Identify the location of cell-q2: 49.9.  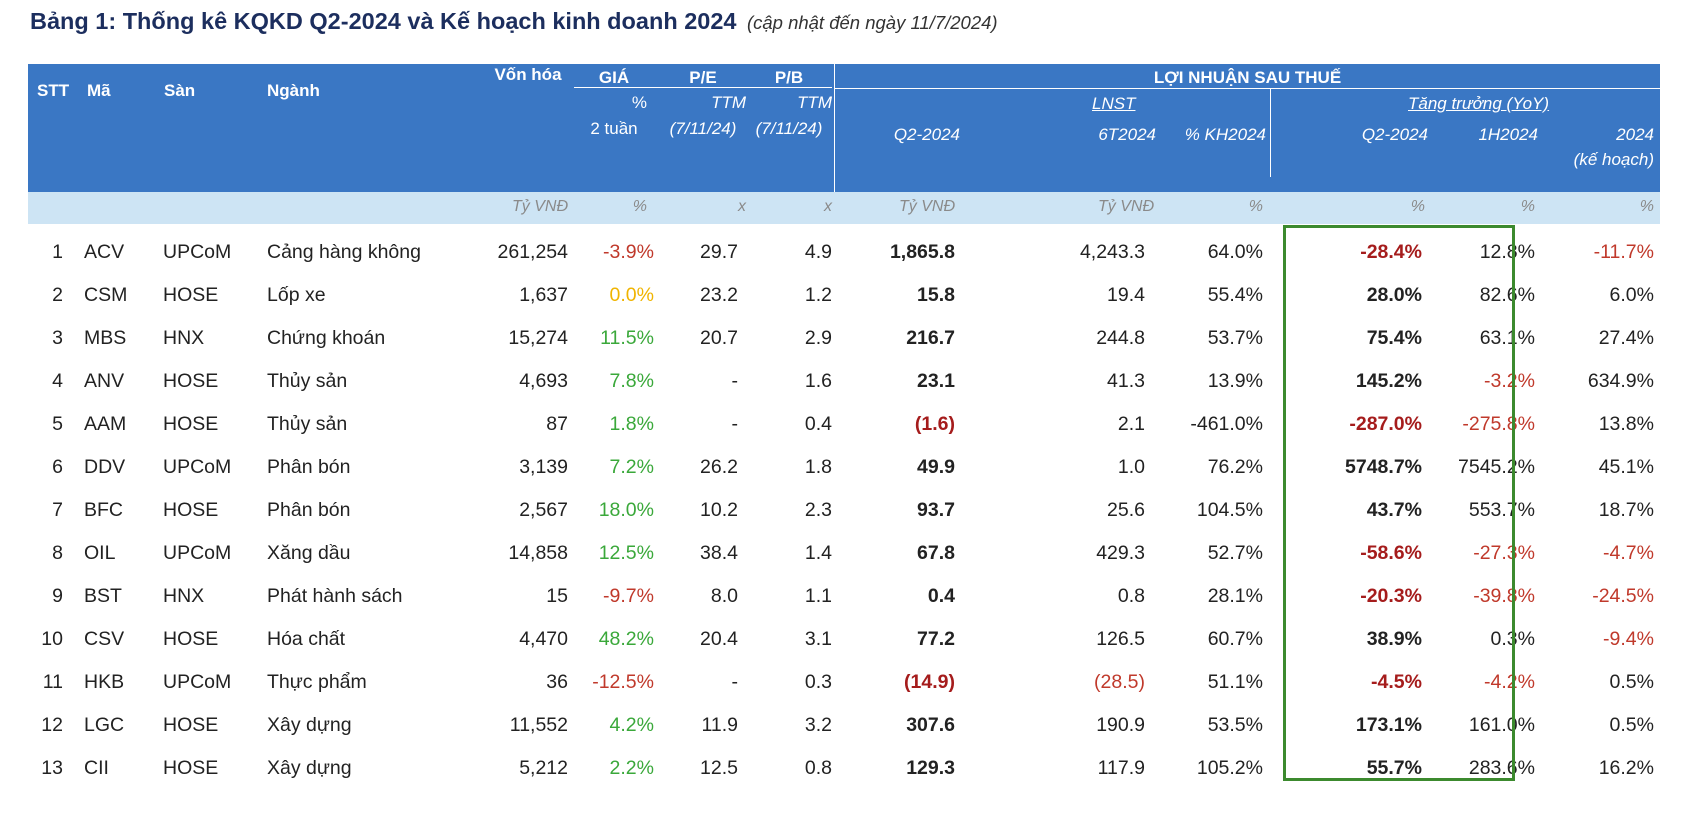
(936, 467).